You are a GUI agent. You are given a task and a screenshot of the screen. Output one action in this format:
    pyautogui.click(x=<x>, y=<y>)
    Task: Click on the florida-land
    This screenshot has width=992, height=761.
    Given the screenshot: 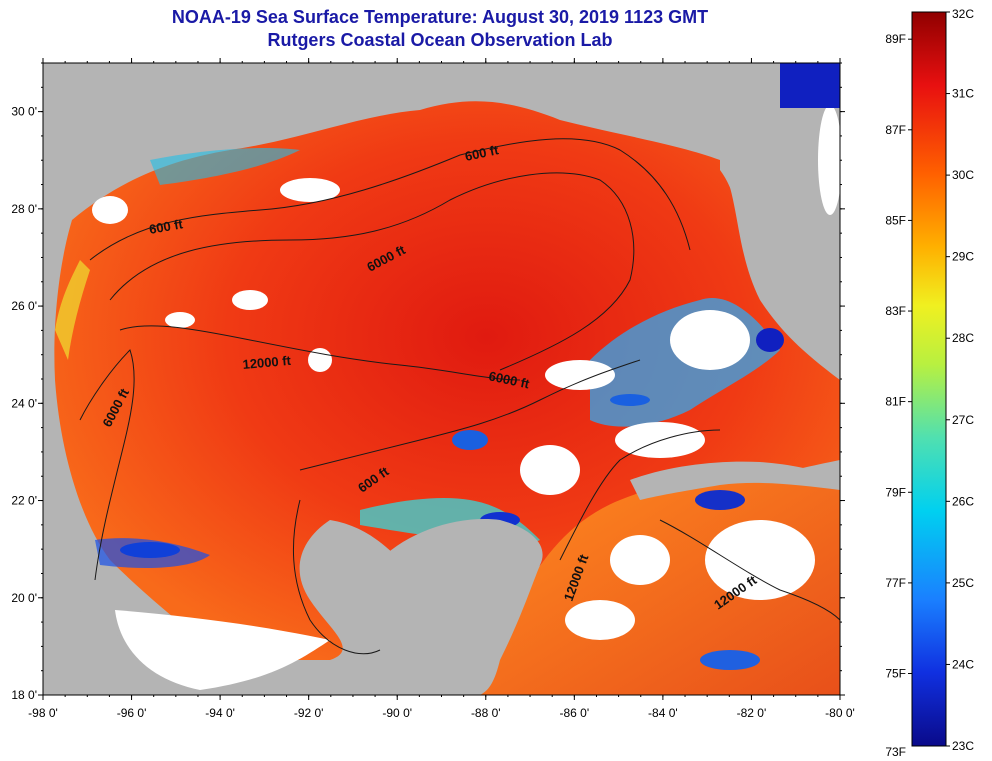 What is the action you would take?
    pyautogui.click(x=780, y=240)
    